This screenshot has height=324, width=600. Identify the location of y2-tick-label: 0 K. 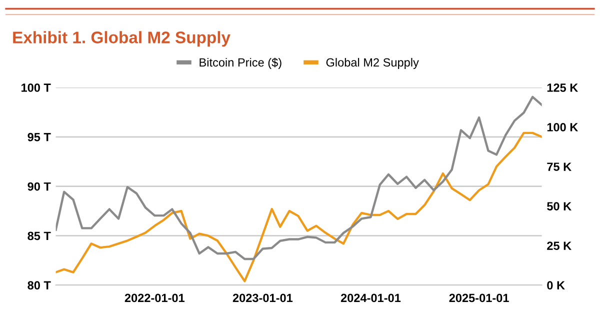
(556, 285).